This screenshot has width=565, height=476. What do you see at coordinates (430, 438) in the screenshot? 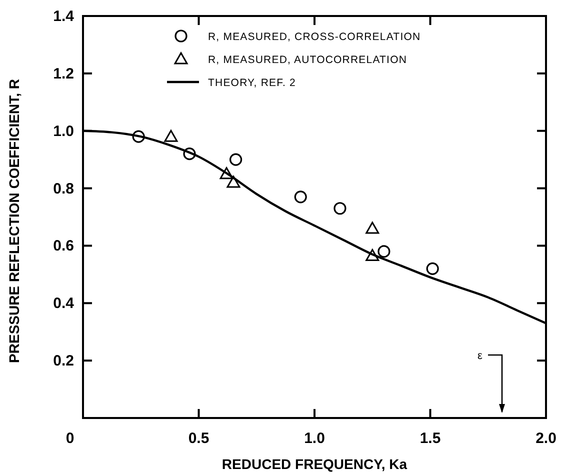
I see `x-tick-label: 1.5` at bounding box center [430, 438].